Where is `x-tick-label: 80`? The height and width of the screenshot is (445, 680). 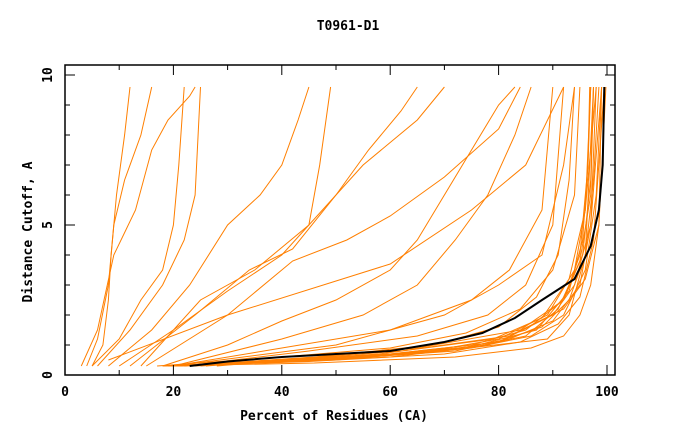 x-tick-label: 80 is located at coordinates (499, 392).